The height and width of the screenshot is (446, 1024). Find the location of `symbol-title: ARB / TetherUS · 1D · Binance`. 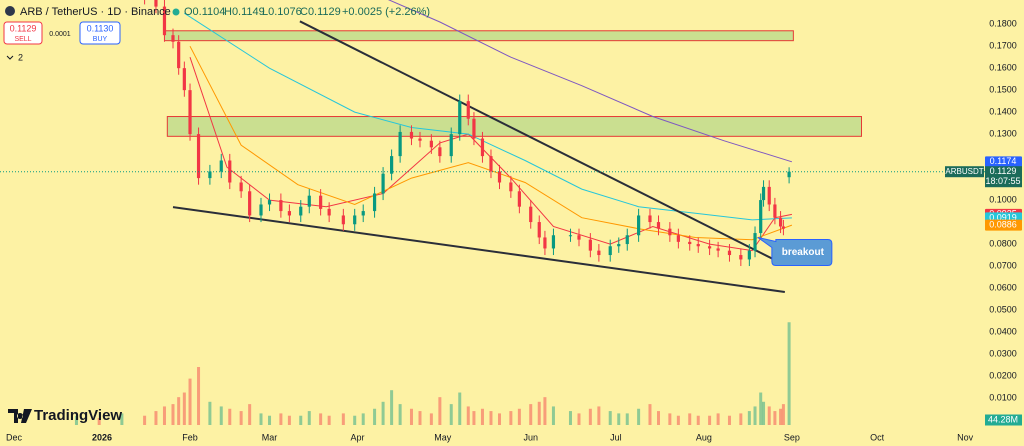

symbol-title: ARB / TetherUS · 1D · Binance is located at coordinates (95, 12).